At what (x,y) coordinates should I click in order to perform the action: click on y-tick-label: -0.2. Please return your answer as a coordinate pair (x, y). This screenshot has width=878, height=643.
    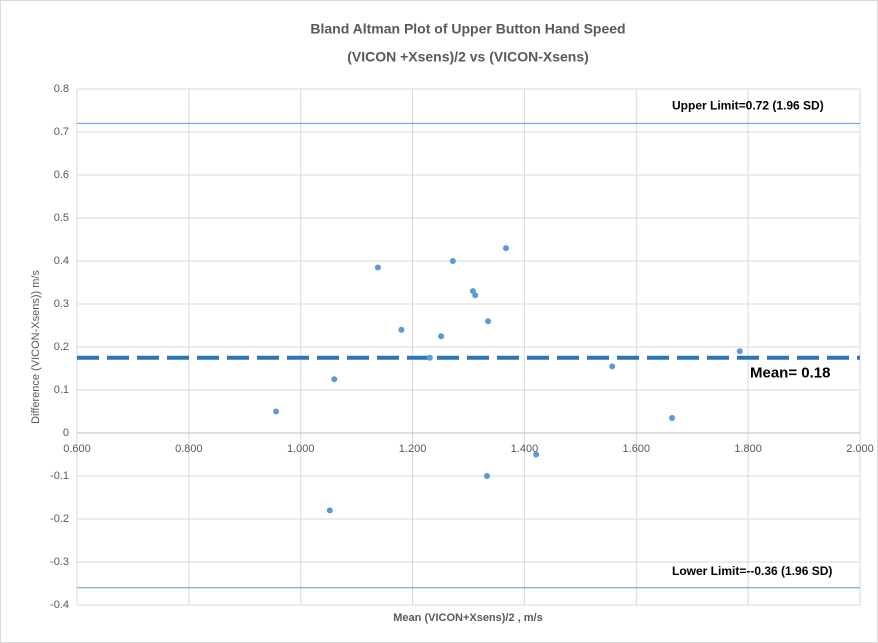
    Looking at the image, I should click on (59, 519).